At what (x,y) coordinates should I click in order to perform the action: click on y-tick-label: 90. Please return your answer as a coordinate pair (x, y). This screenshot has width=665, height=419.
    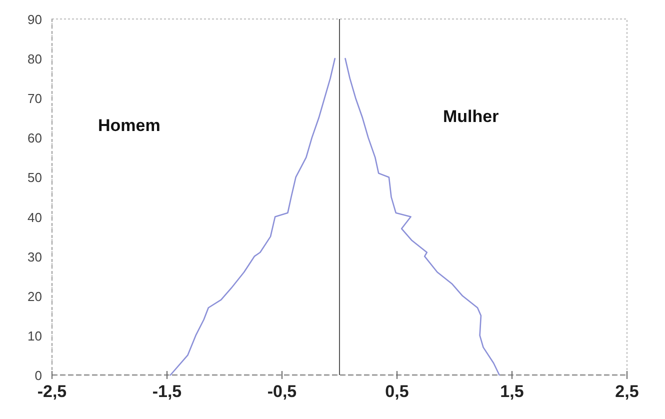
    Looking at the image, I should click on (35, 19).